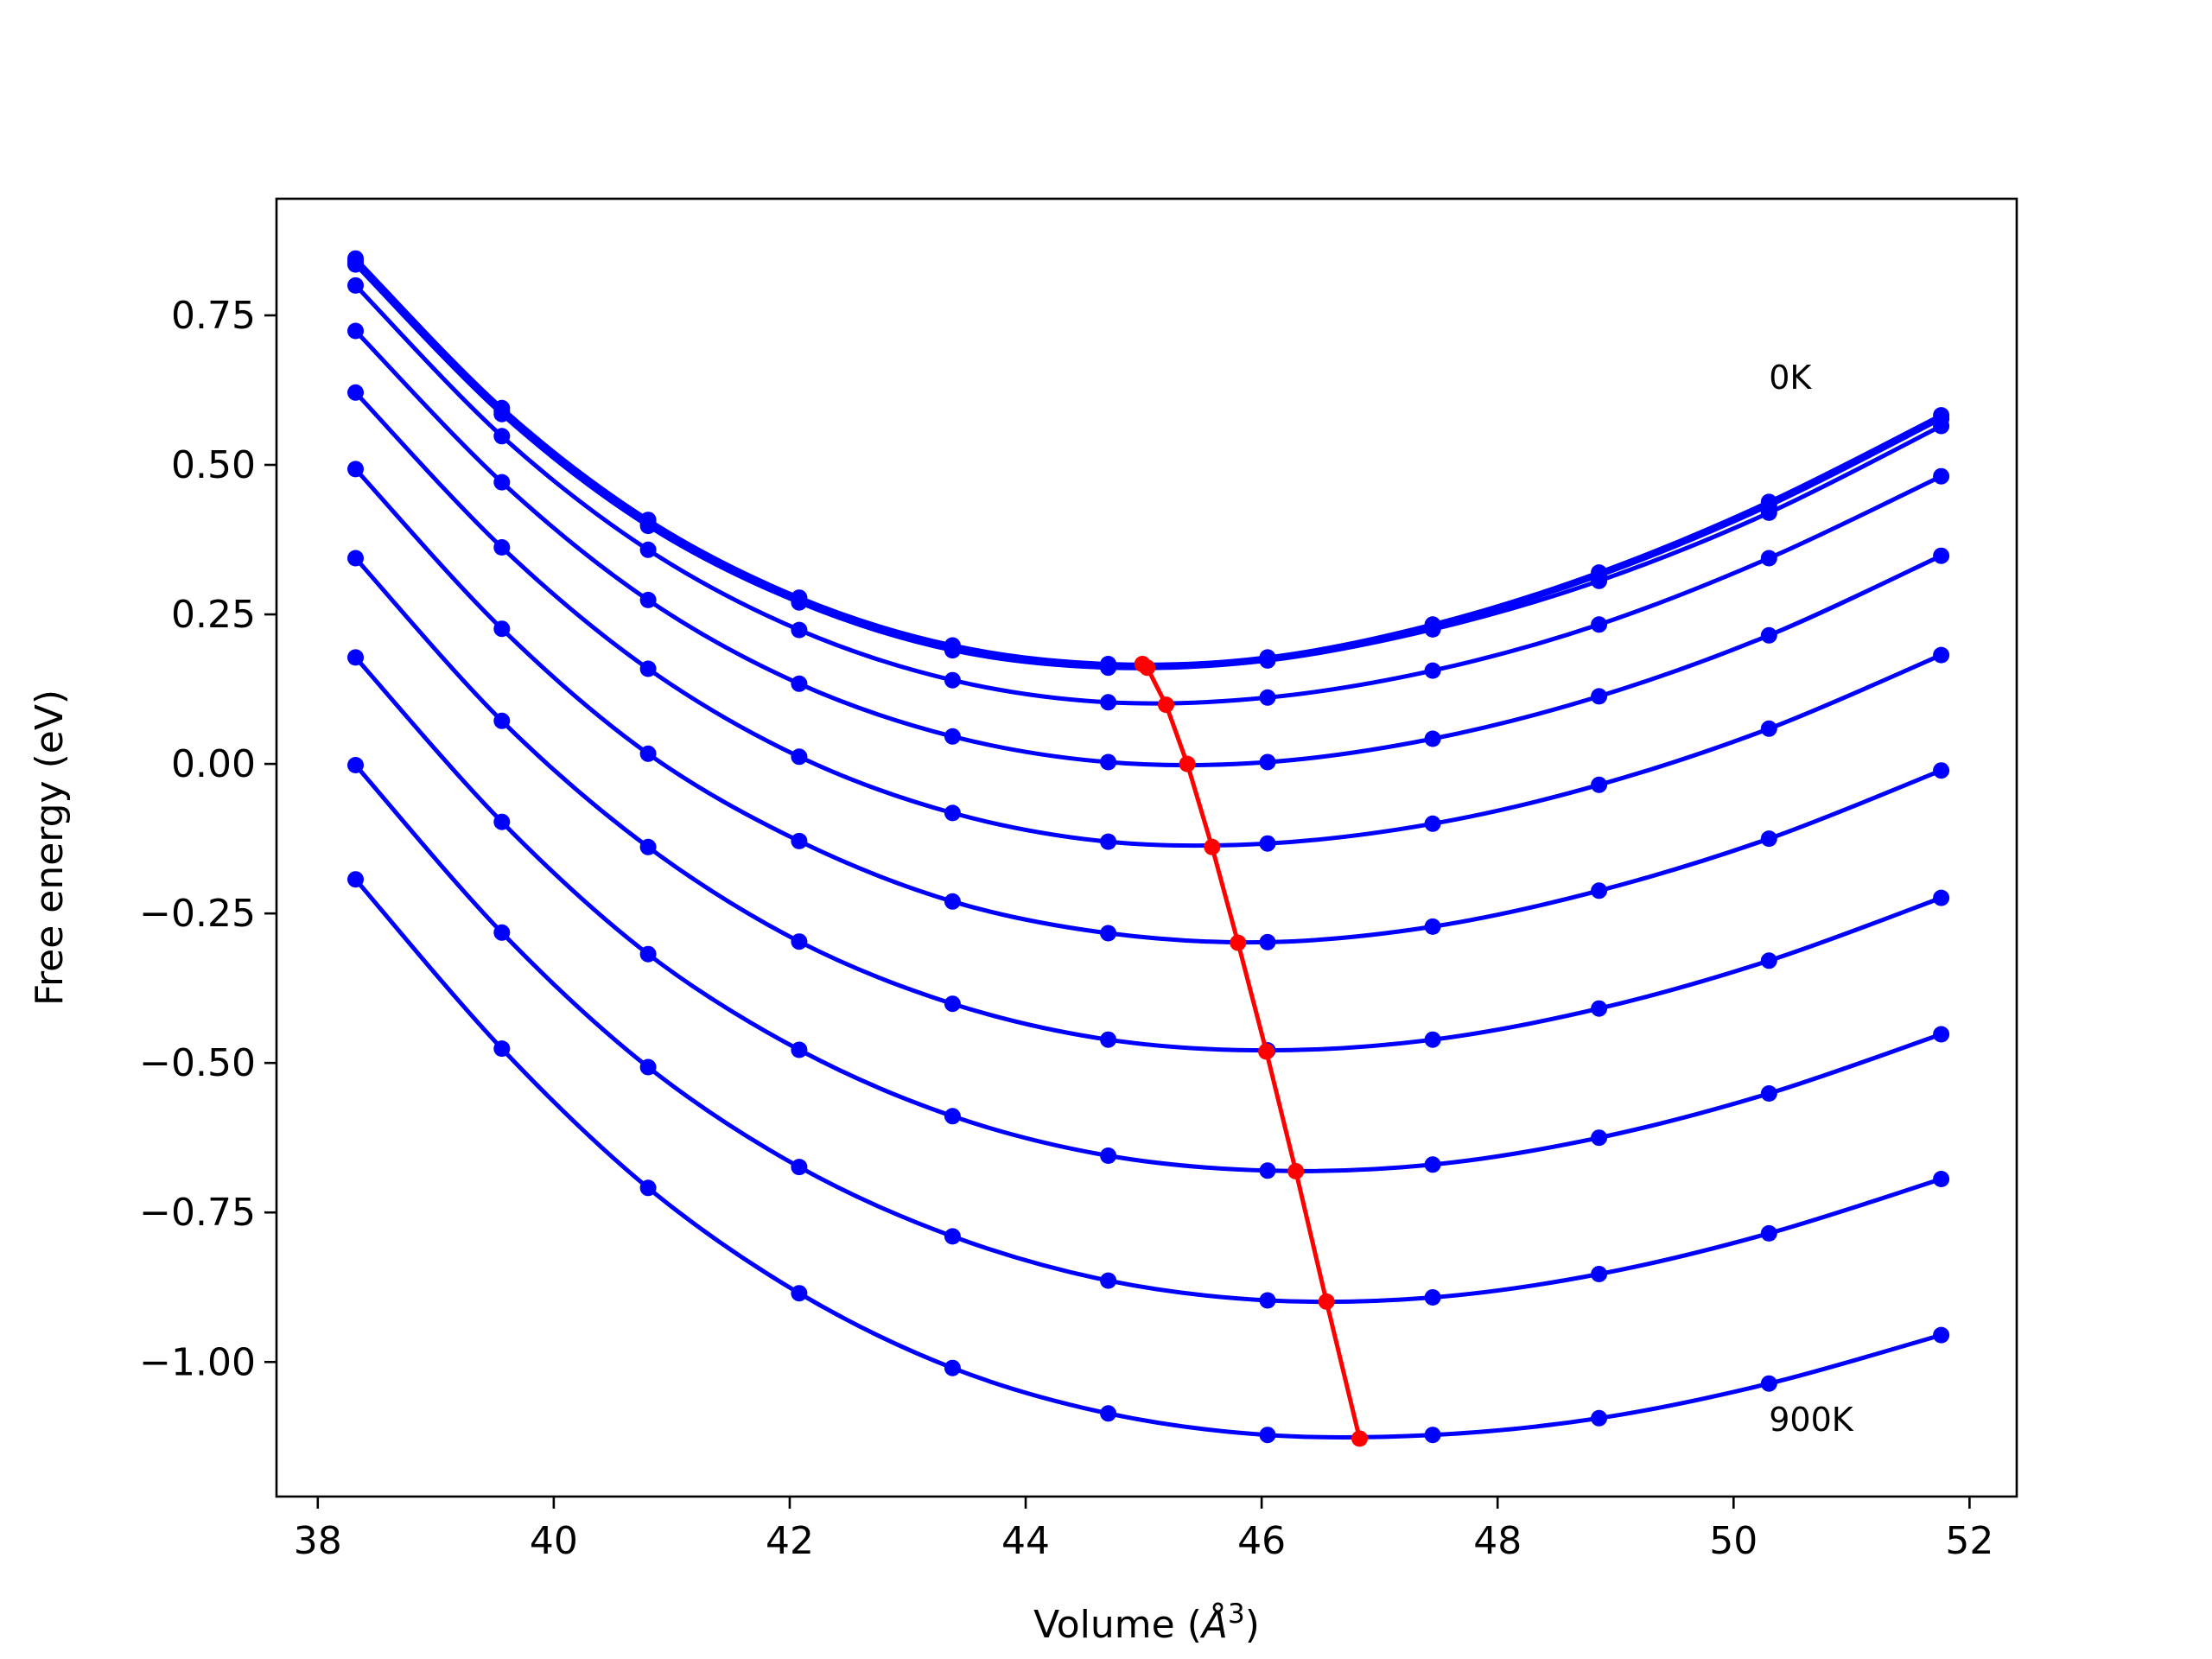 The width and height of the screenshot is (2212, 1659). What do you see at coordinates (207, 839) in the screenshot?
I see `y-axis: 0.75 0.50 0.25 0.00 −0.25 −0.50 −0.75 −1.00` at bounding box center [207, 839].